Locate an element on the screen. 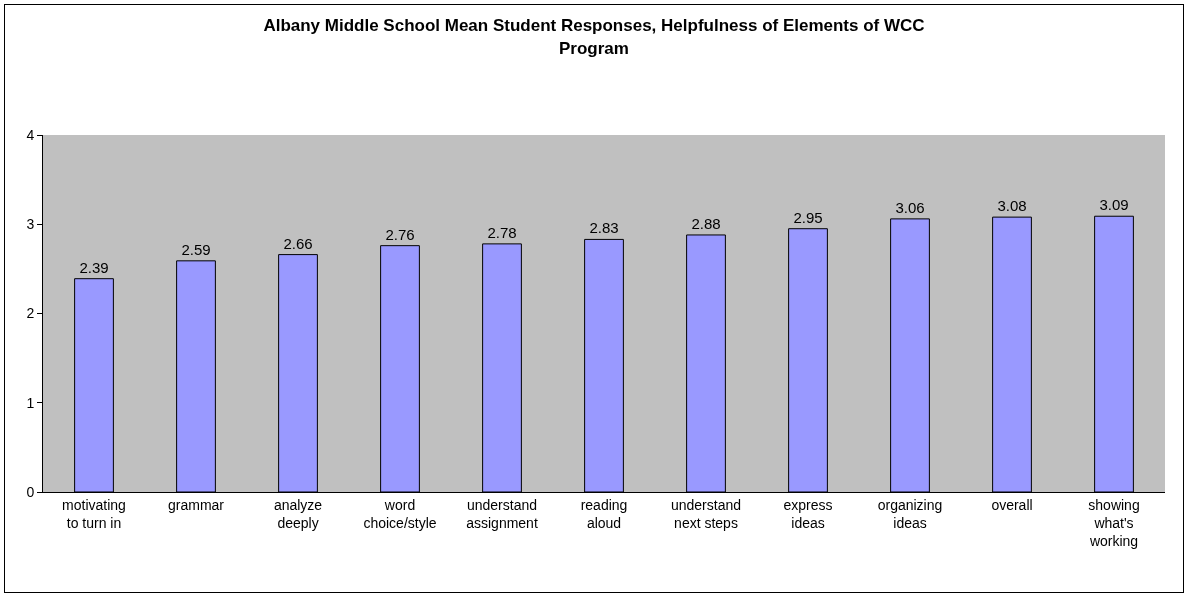  data-label: 3.09 is located at coordinates (1114, 205).